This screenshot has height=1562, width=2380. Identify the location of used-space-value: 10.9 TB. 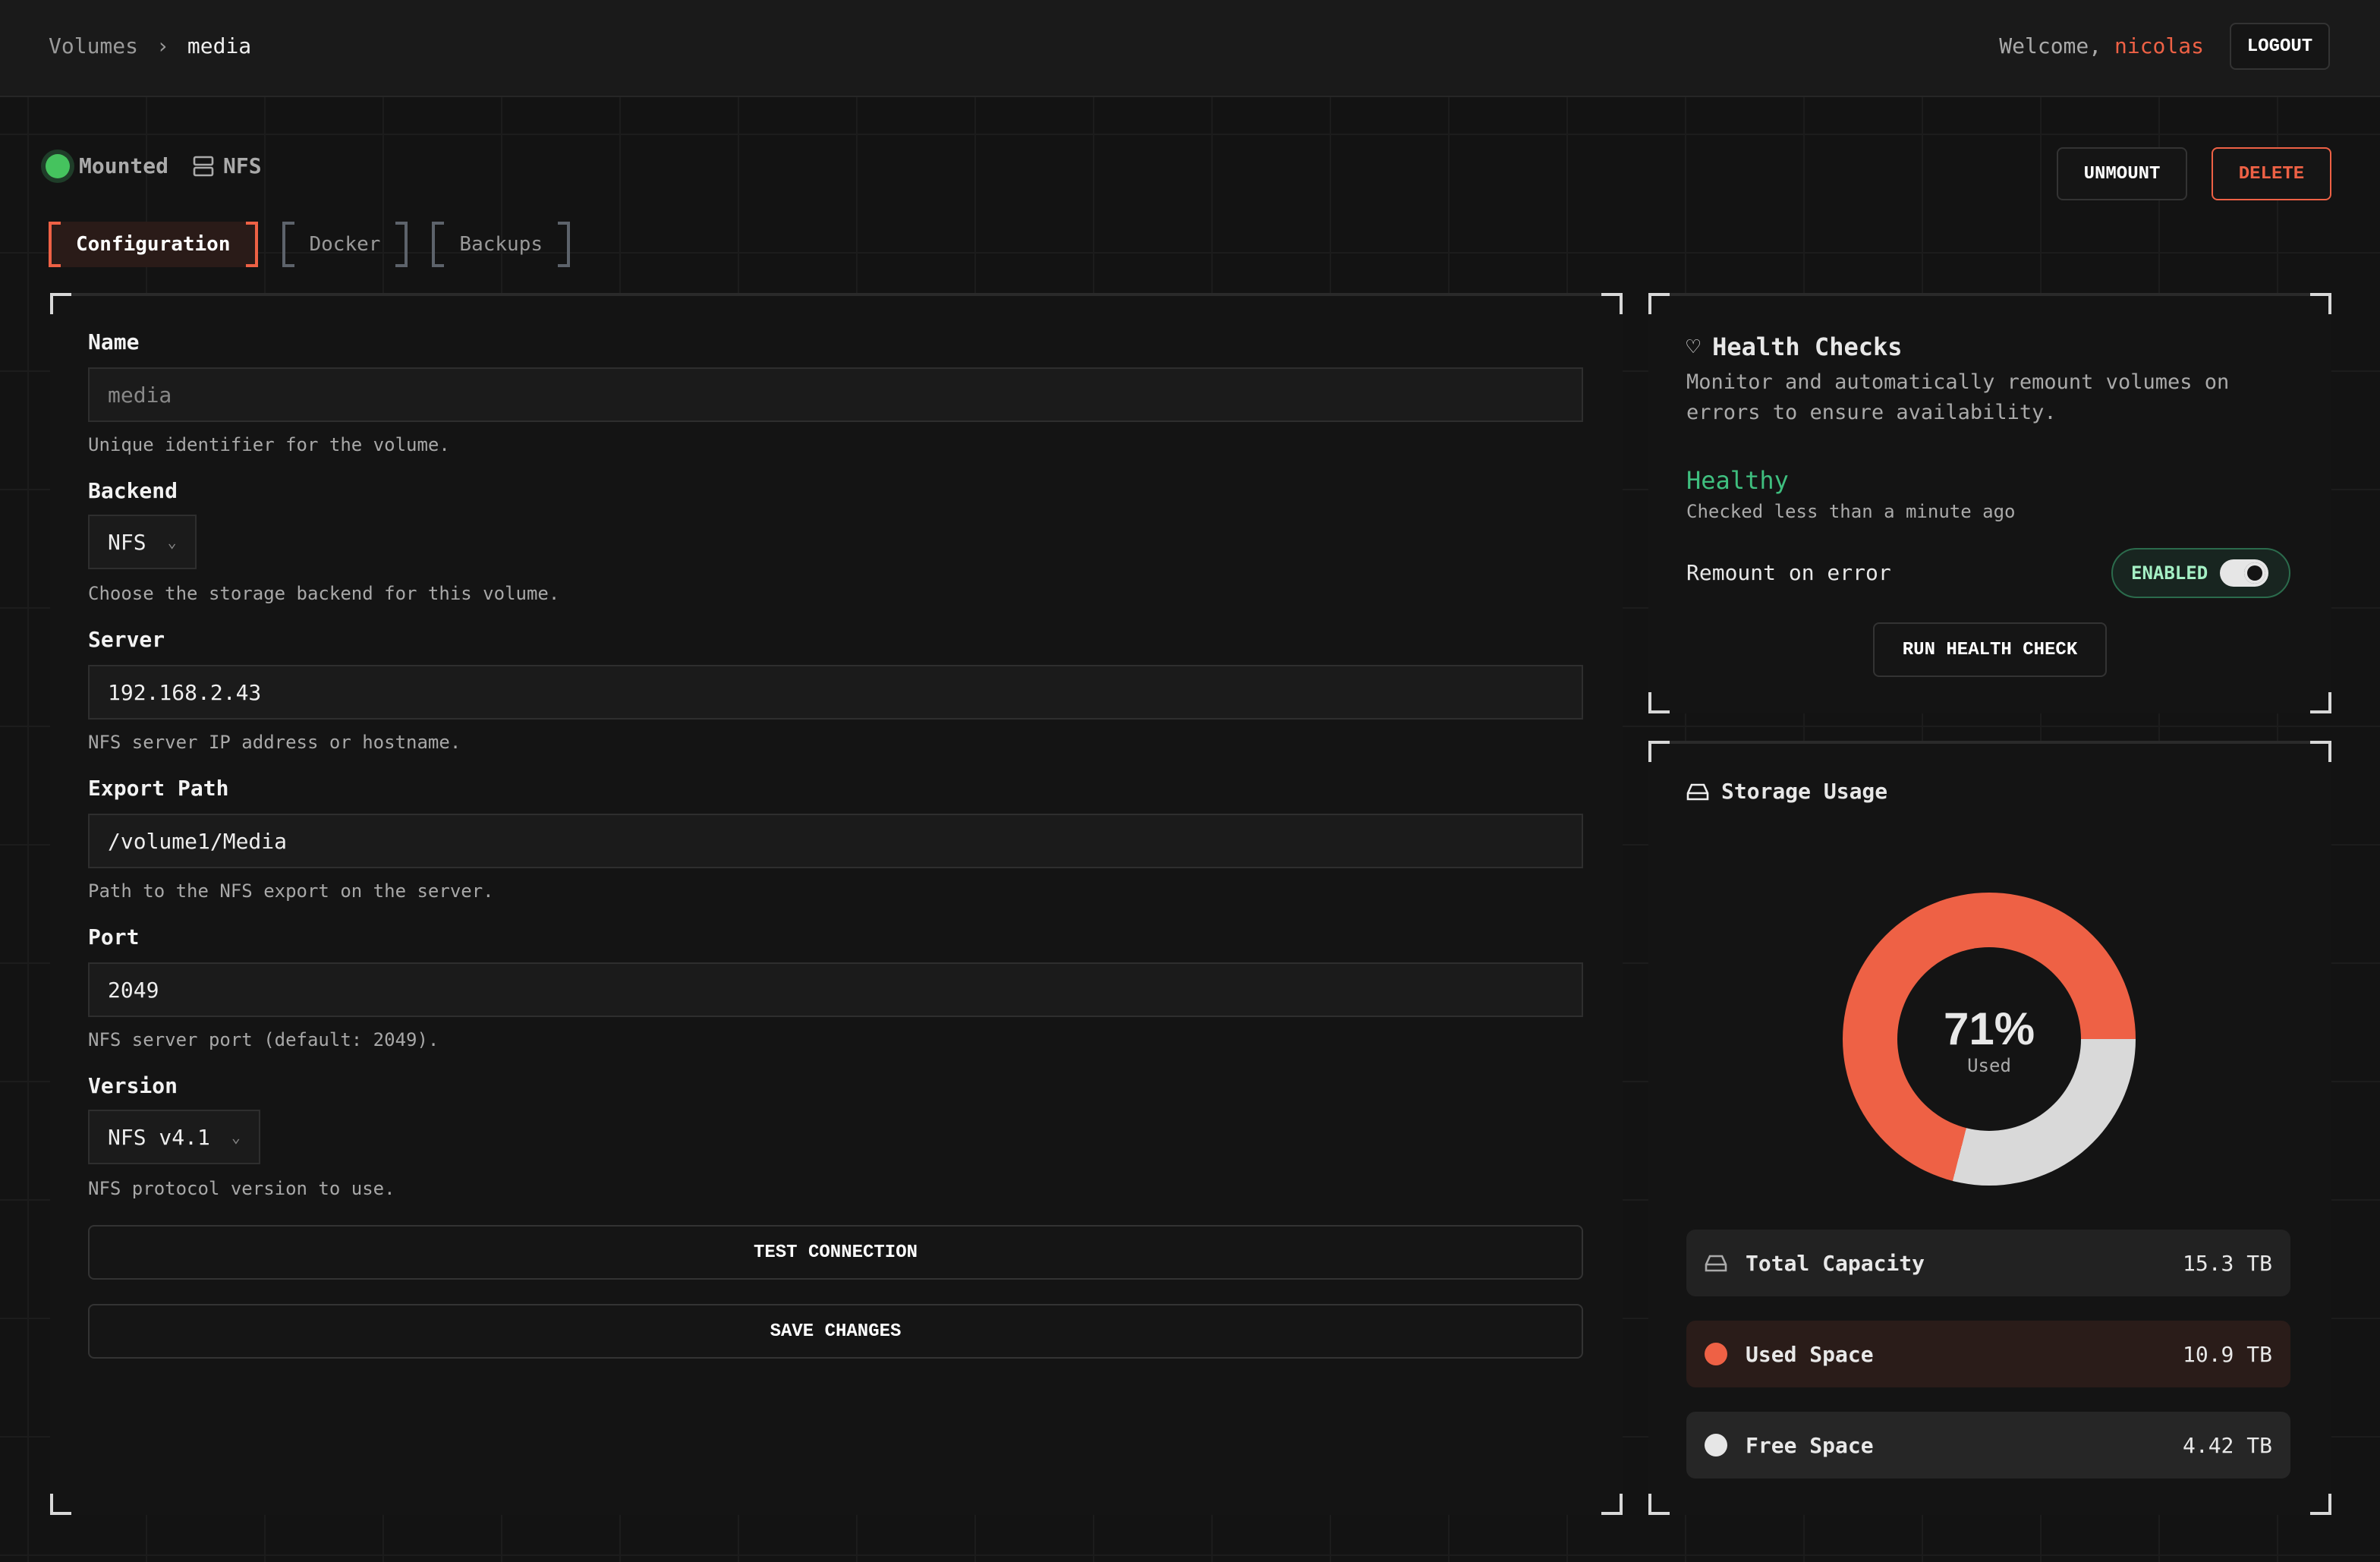
(2227, 1354).